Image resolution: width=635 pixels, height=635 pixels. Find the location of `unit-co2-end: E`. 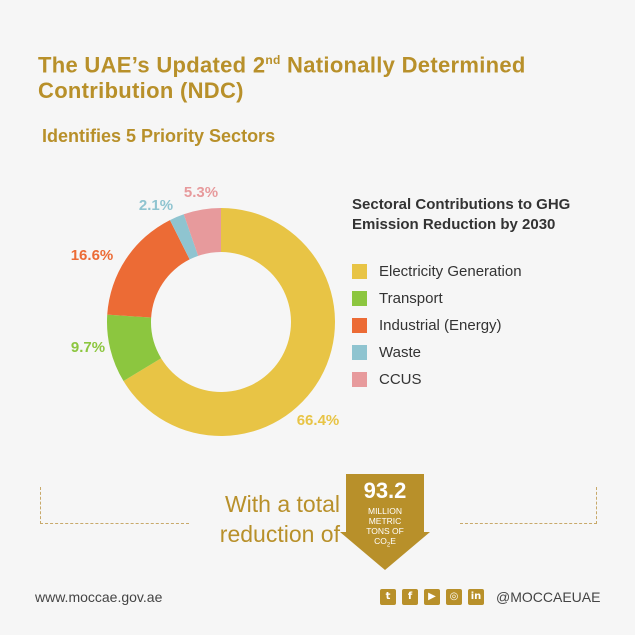

unit-co2-end: E is located at coordinates (393, 541).